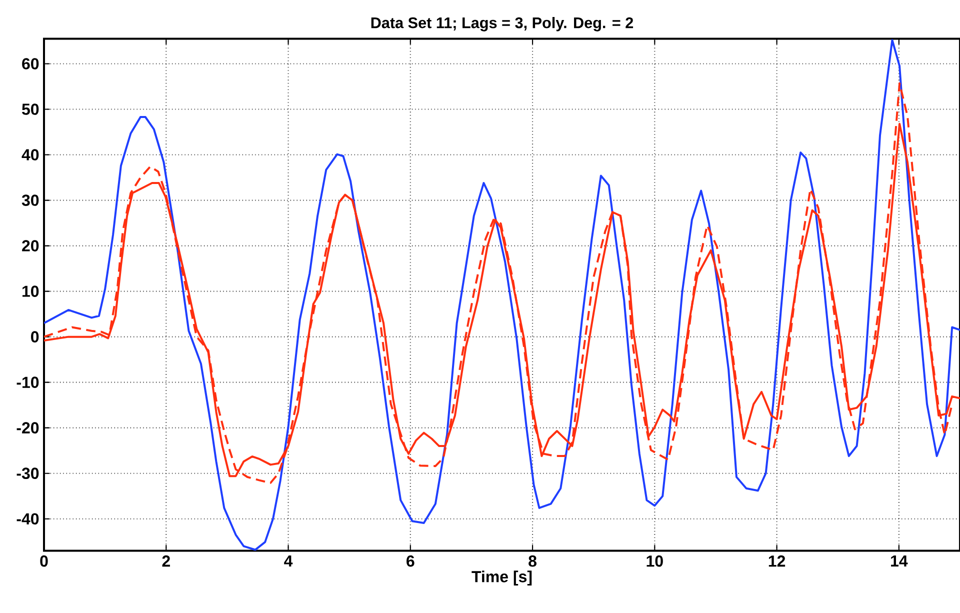  Describe the element at coordinates (30, 109) in the screenshot. I see `y-tick-label: 50` at that location.